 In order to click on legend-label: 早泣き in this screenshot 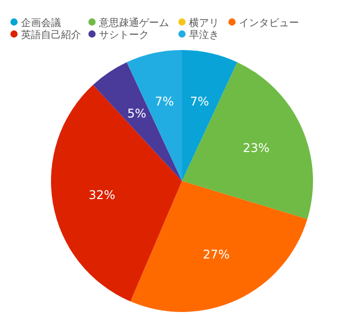, I will do `click(204, 35)`.